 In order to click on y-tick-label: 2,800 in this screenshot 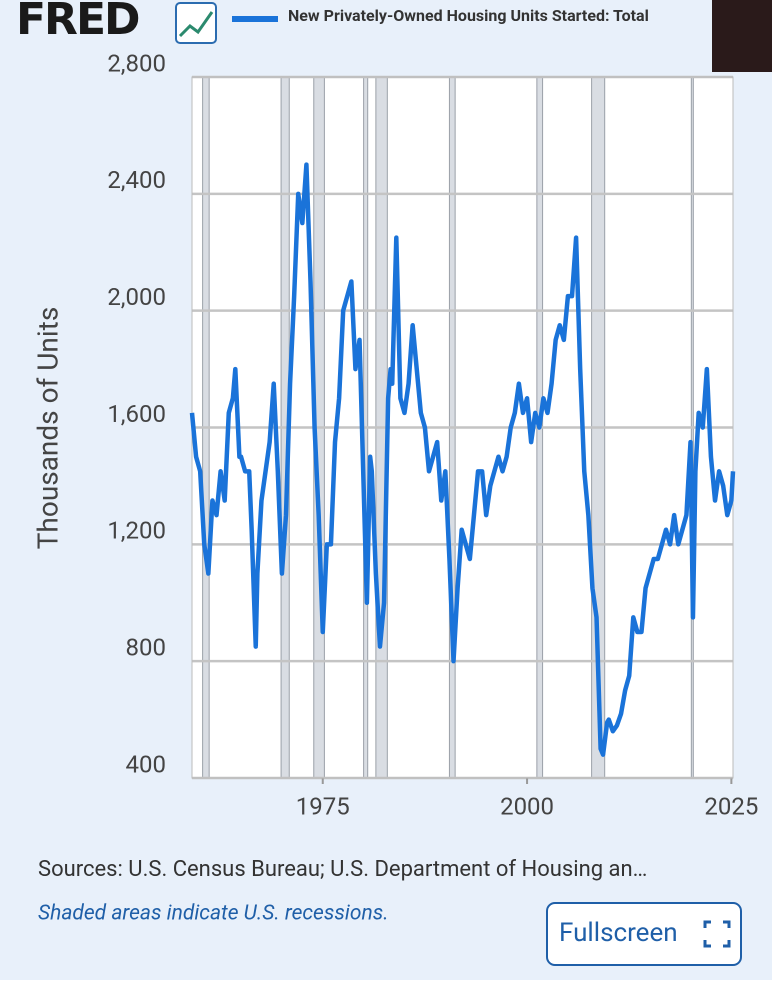, I will do `click(136, 63)`.